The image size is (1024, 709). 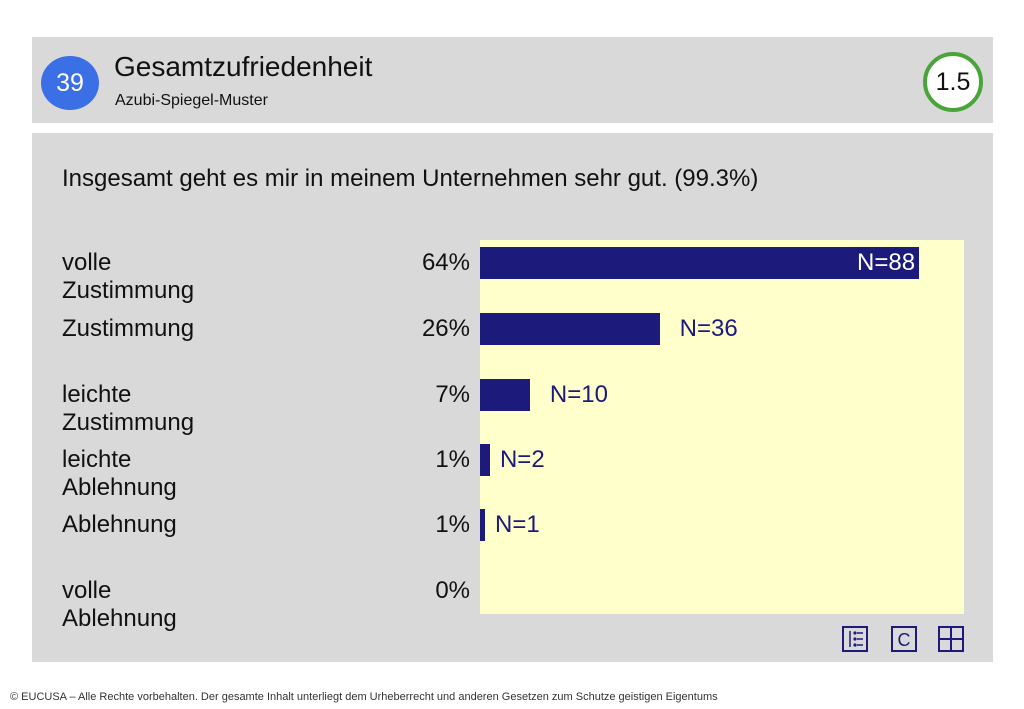 What do you see at coordinates (452, 590) in the screenshot?
I see `percentage-label: 0%` at bounding box center [452, 590].